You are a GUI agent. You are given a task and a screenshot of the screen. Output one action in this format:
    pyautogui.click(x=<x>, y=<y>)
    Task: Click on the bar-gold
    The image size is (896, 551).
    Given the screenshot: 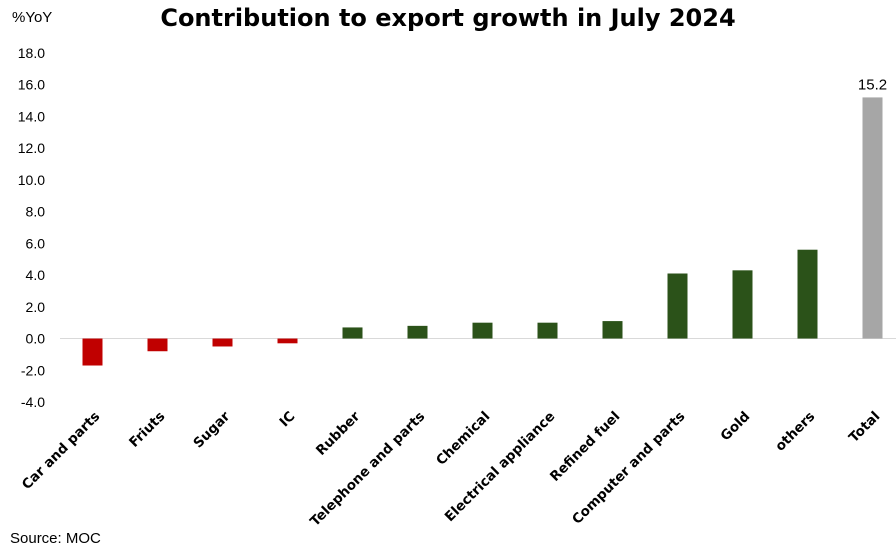 What is the action you would take?
    pyautogui.click(x=742, y=304)
    